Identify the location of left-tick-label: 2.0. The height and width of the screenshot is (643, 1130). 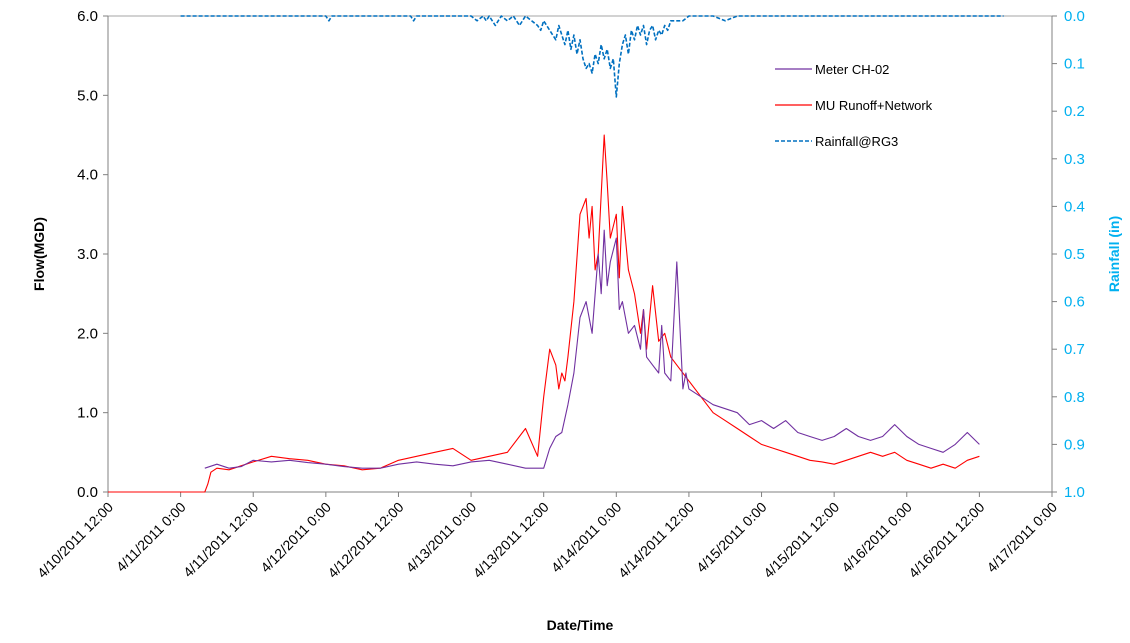
(87, 333).